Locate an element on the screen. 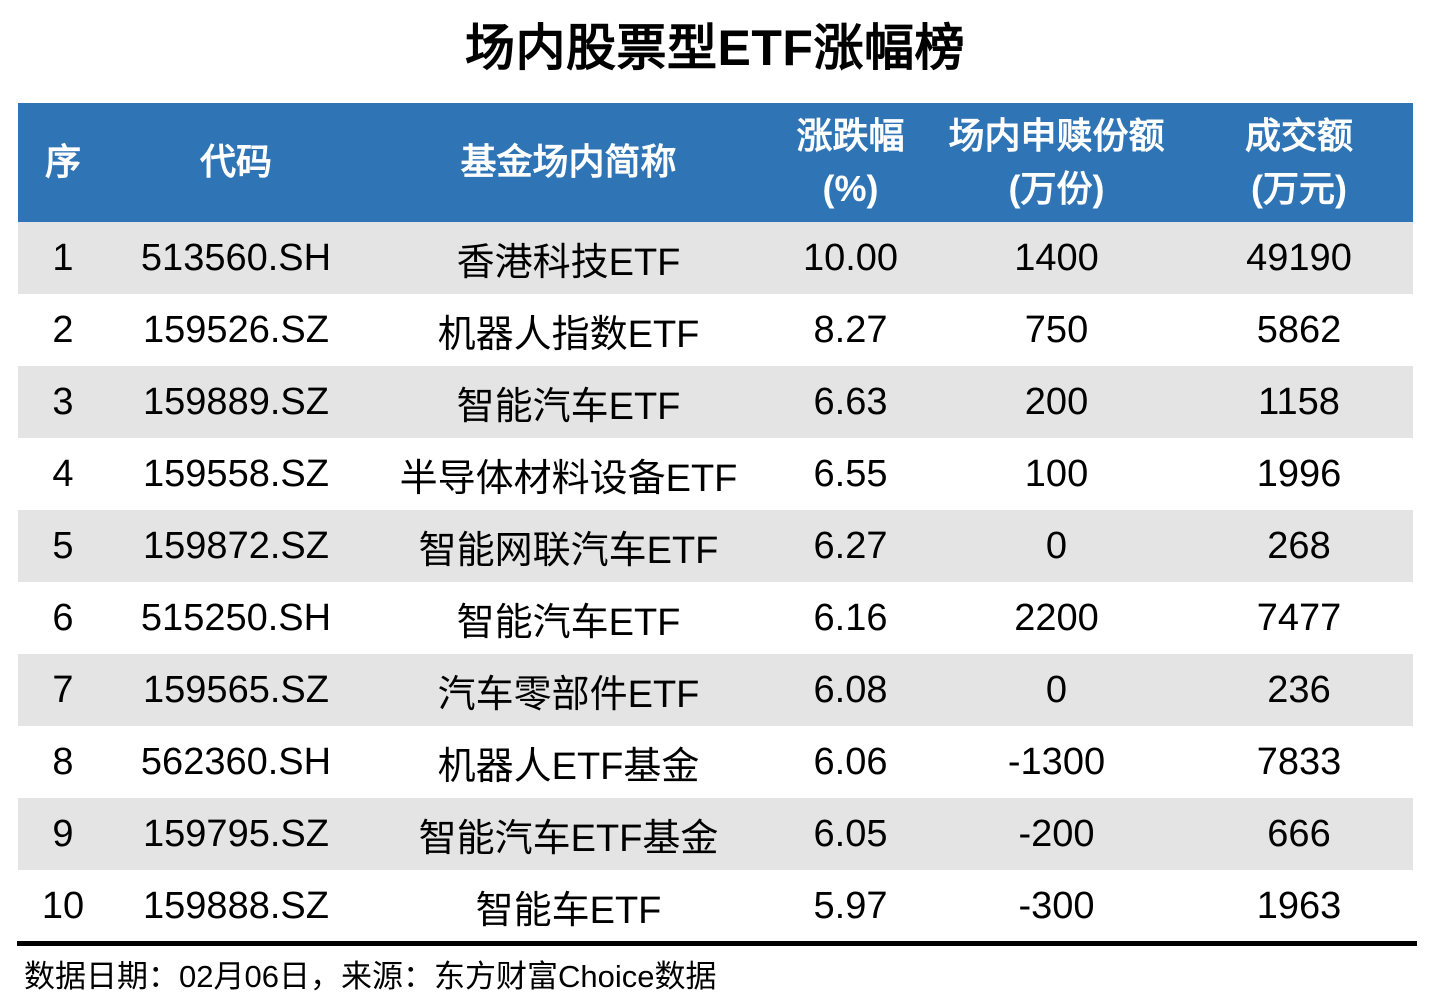 The image size is (1430, 1000). cell-rank: 3 is located at coordinates (63, 401).